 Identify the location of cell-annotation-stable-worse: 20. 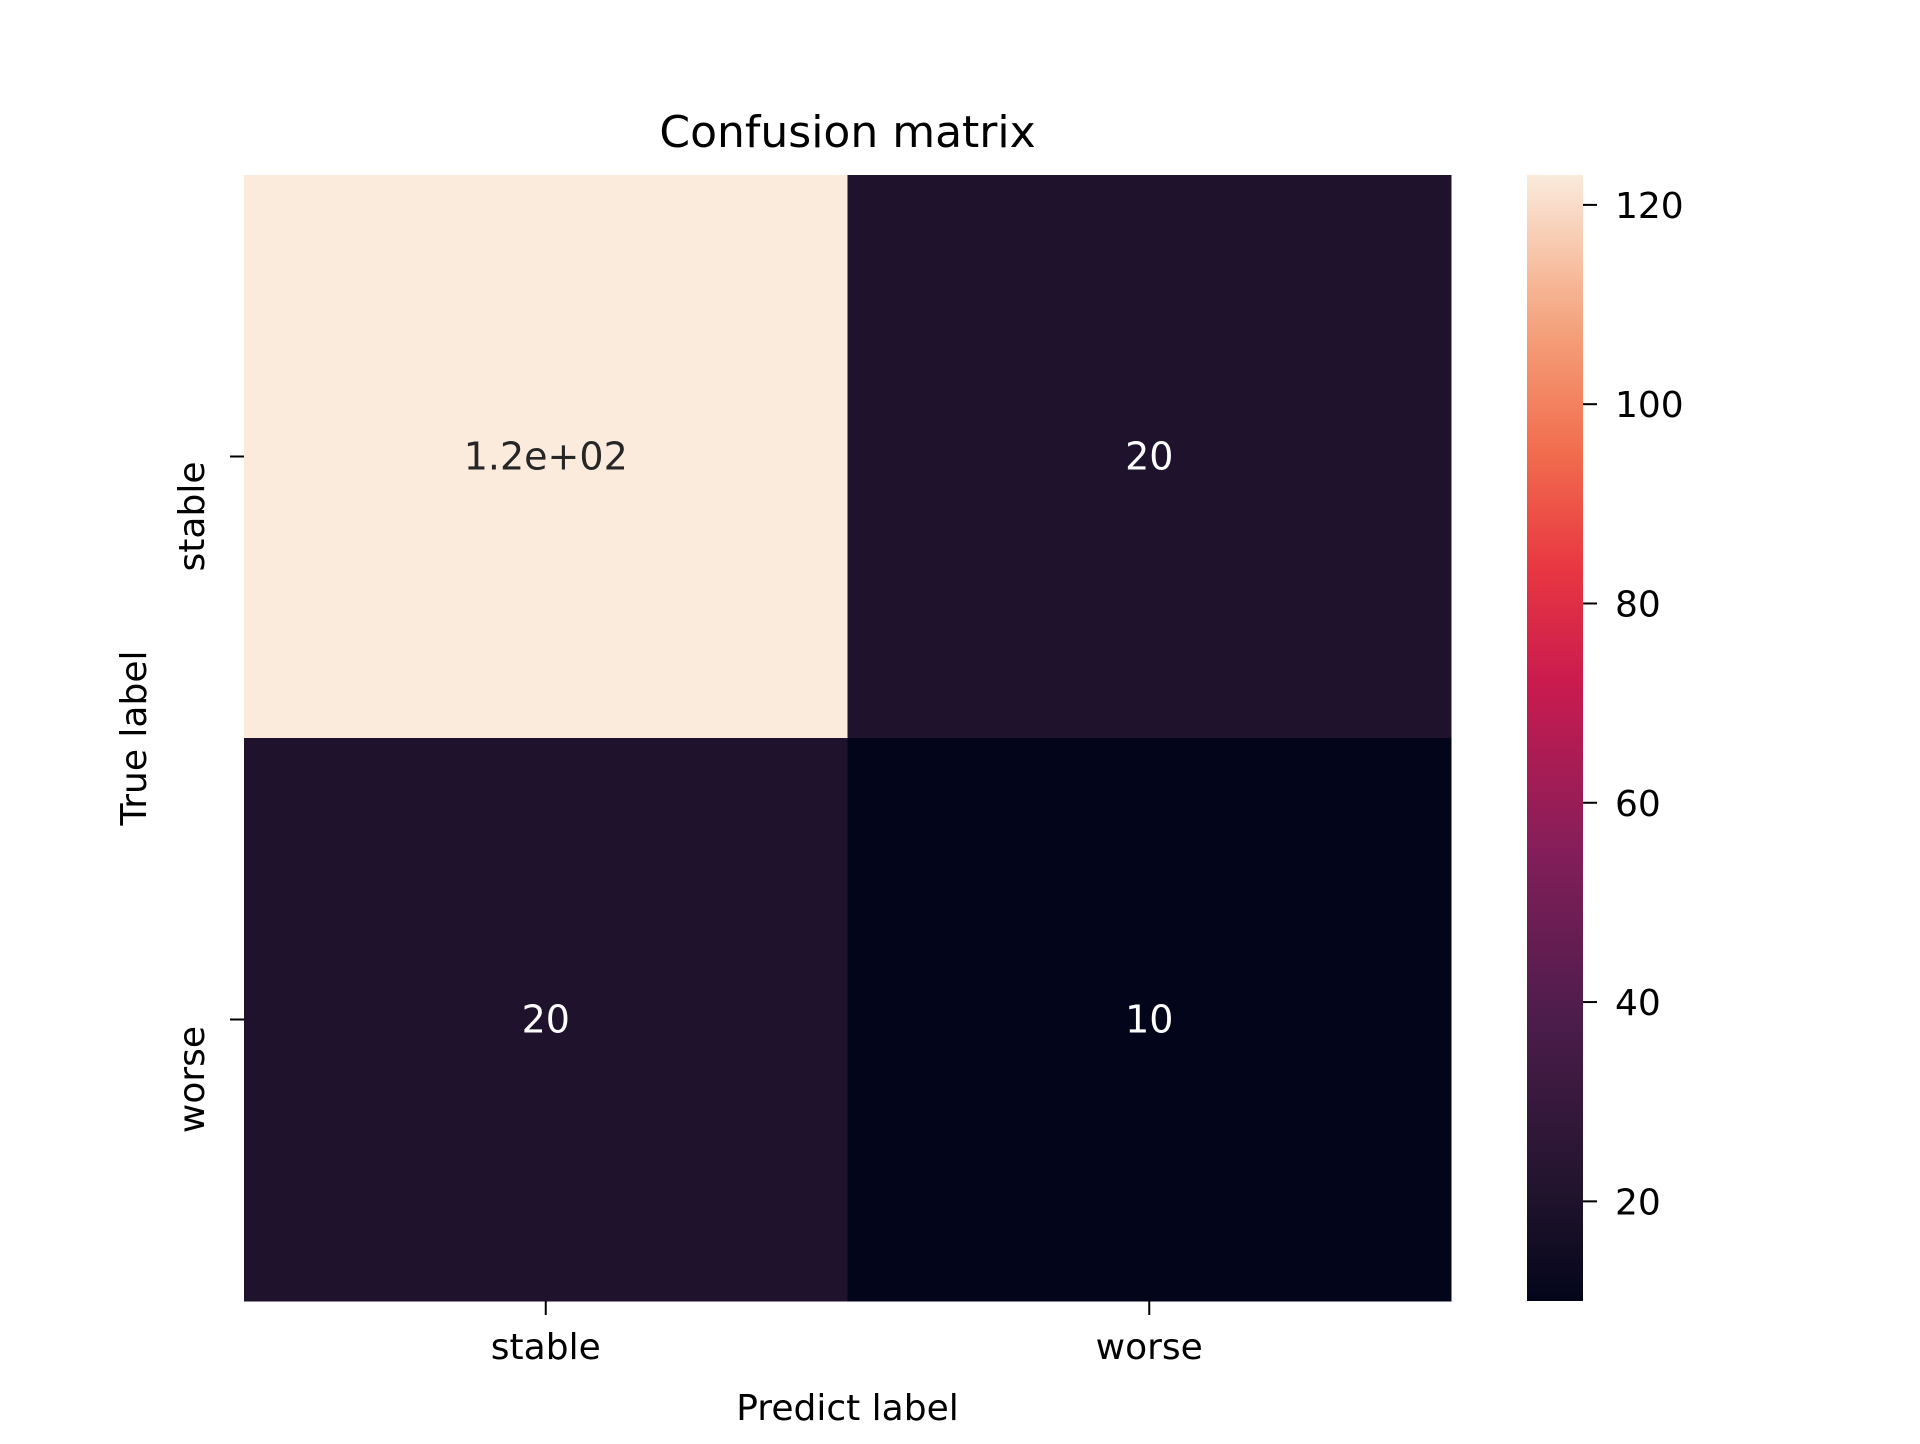
(1149, 457).